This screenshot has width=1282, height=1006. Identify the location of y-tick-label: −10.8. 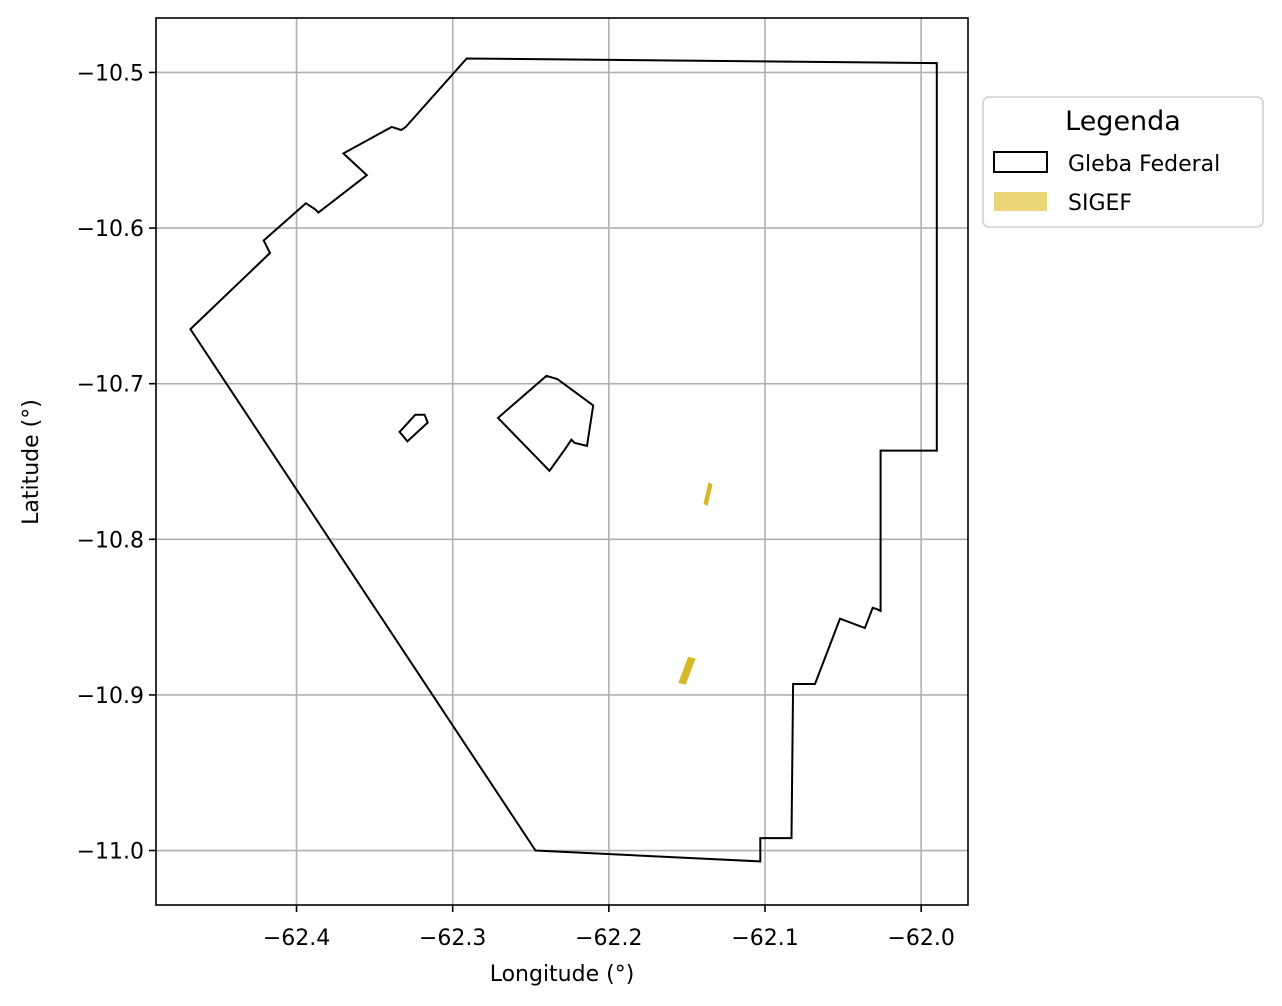
(110, 540).